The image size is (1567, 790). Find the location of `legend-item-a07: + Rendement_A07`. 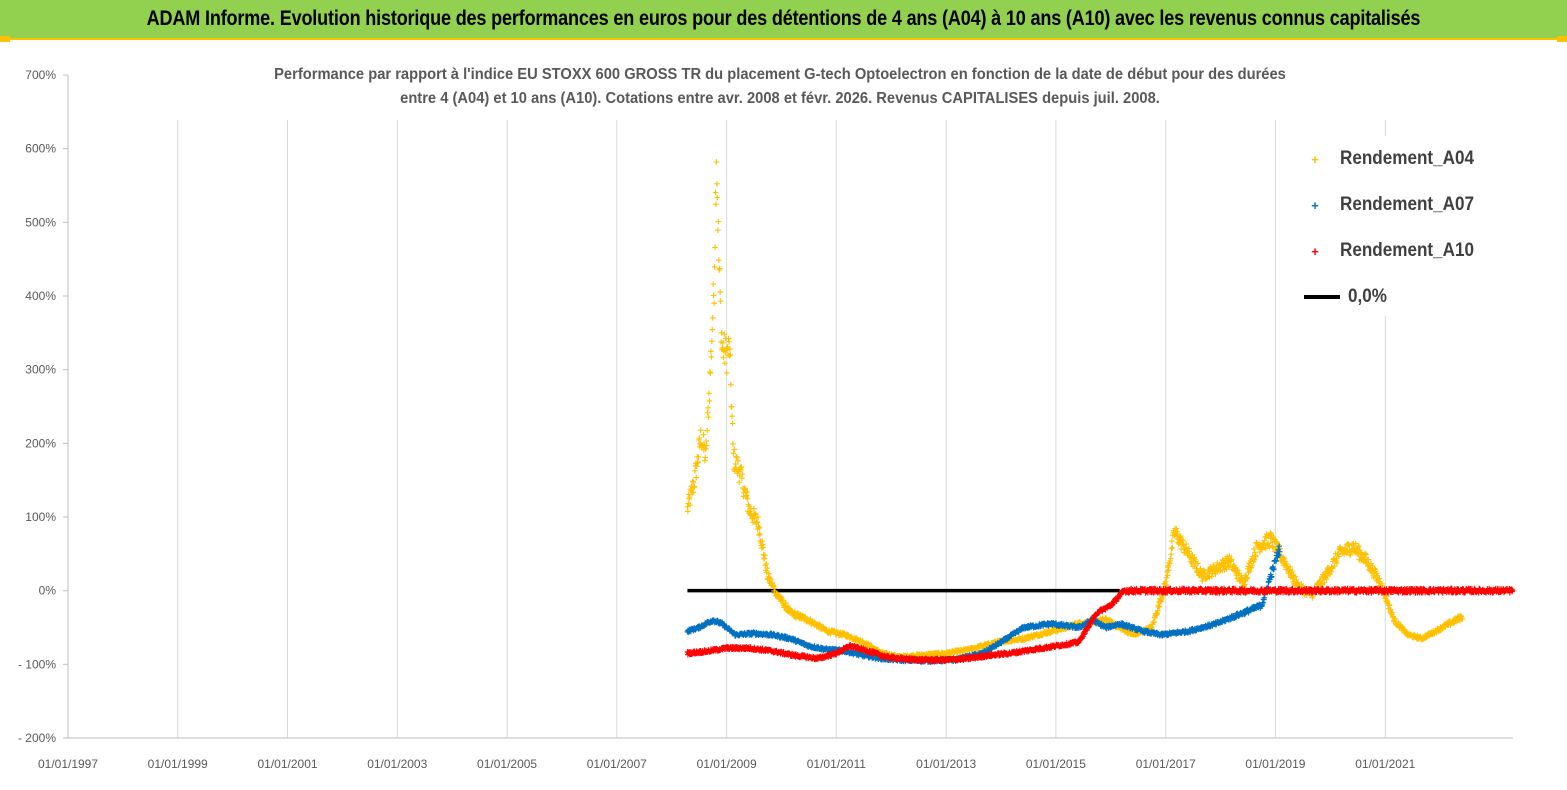

legend-item-a07: + Rendement_A07 is located at coordinates (1389, 205).